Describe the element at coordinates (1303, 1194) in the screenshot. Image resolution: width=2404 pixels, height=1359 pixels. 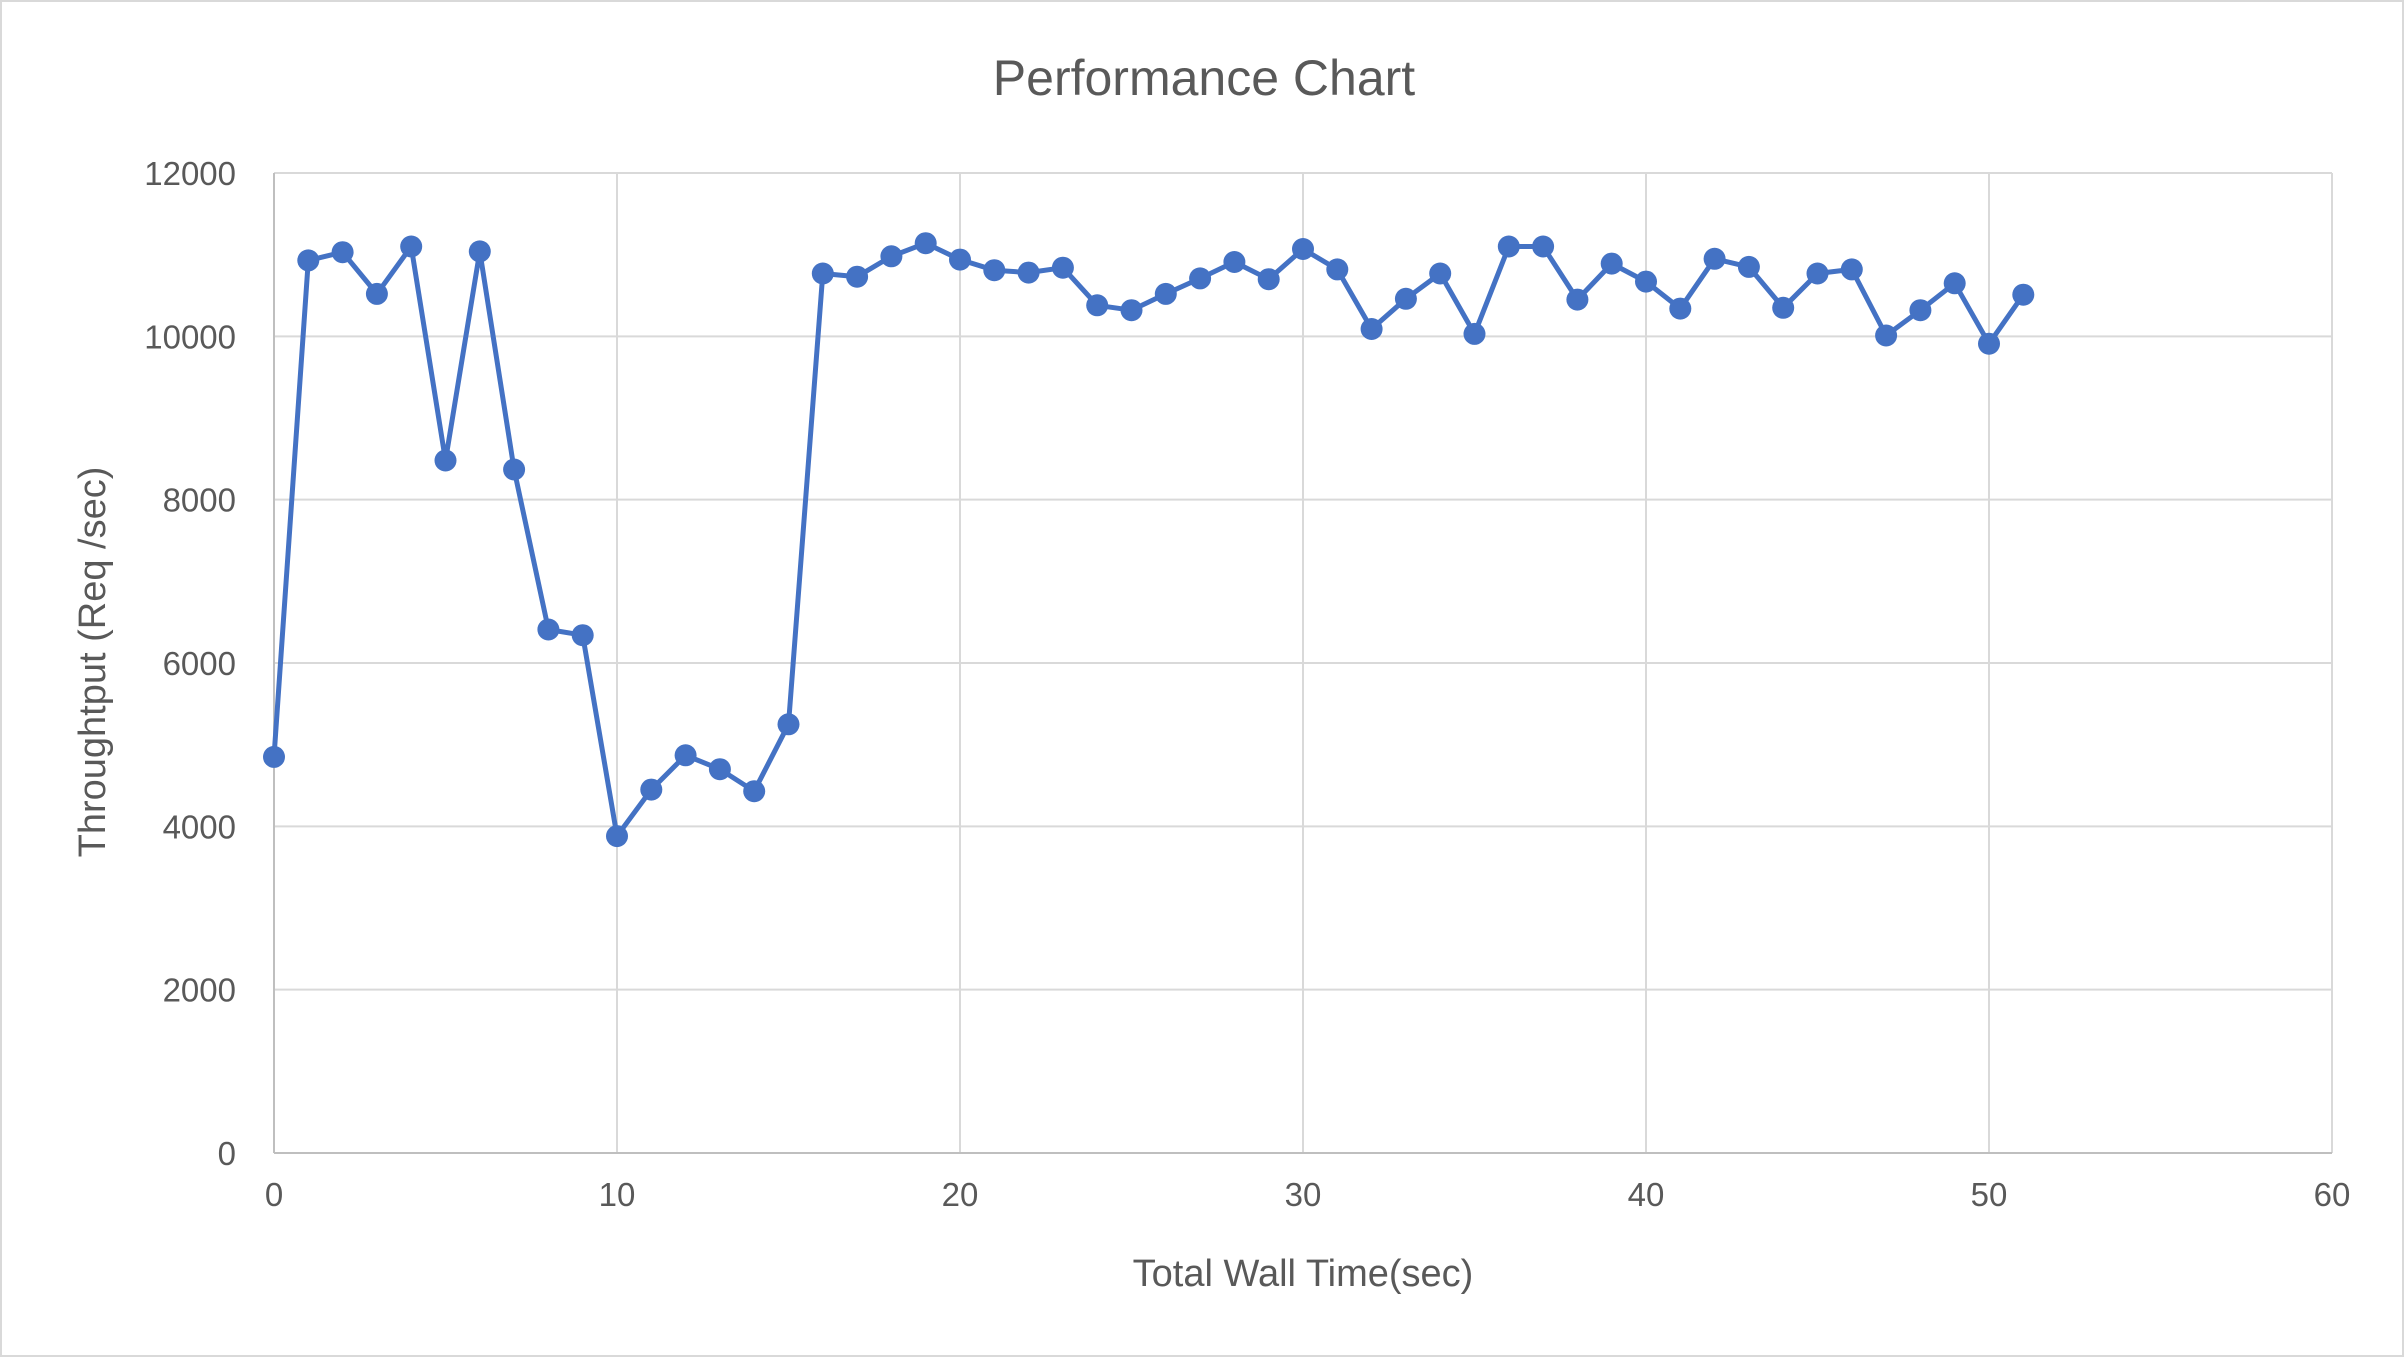
I see `x-tick-label: 30` at that location.